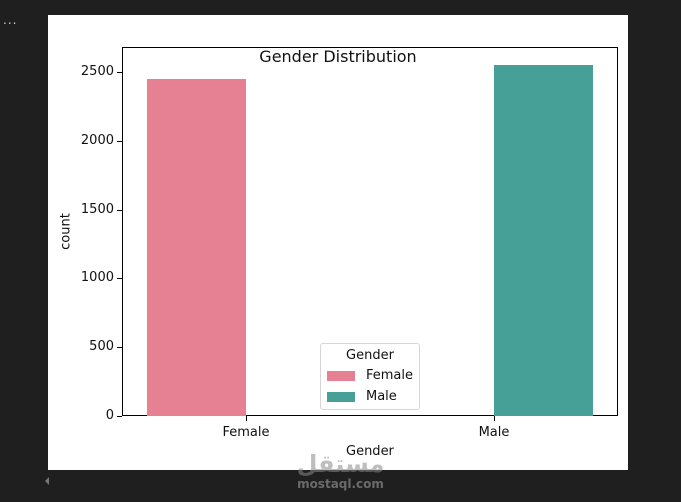  Describe the element at coordinates (47, 481) in the screenshot. I see `scroll-left-icon` at that location.